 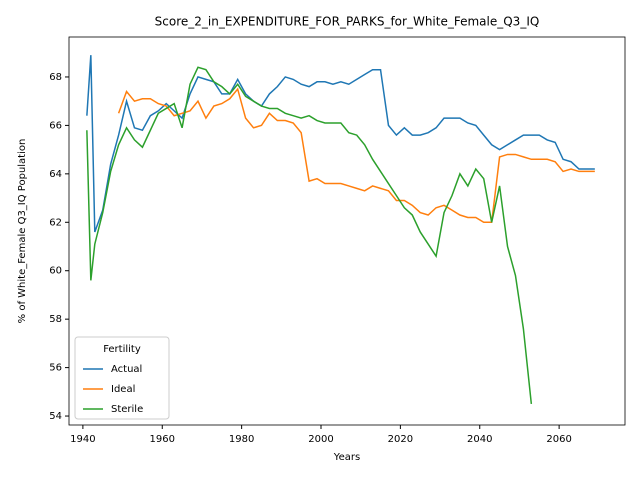 What do you see at coordinates (22, 231) in the screenshot?
I see `y-axis-label: % of White_Female Q3_IQ Population` at bounding box center [22, 231].